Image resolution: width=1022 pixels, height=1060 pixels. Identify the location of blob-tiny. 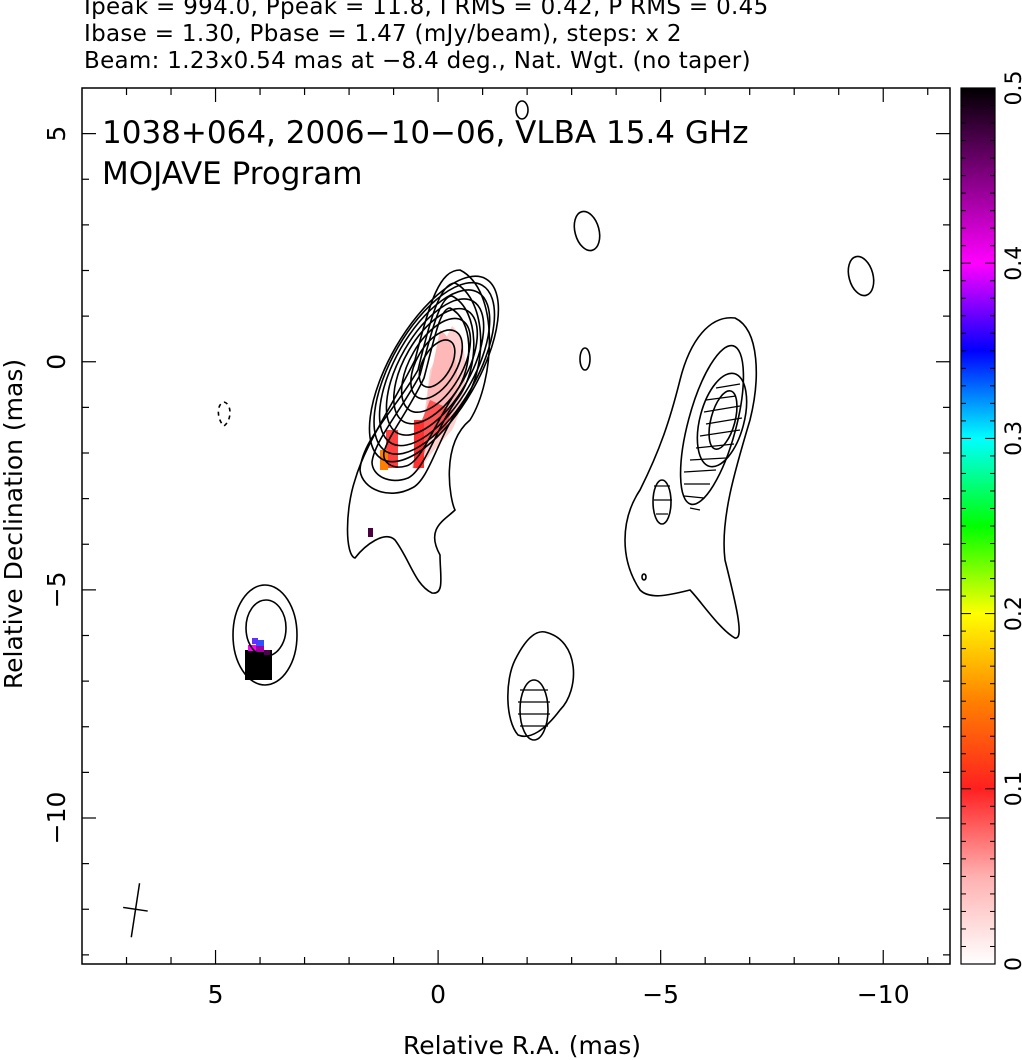
(644, 577).